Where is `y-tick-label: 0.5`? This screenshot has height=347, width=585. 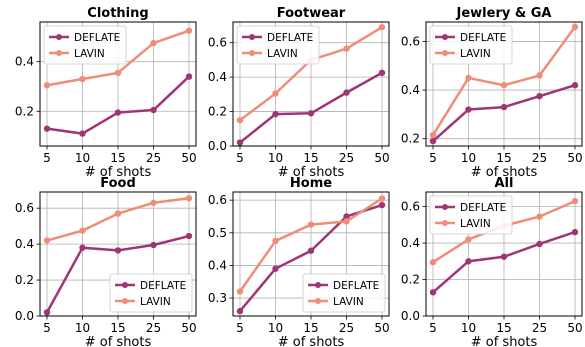
y-tick-label: 0.5 is located at coordinates (217, 233).